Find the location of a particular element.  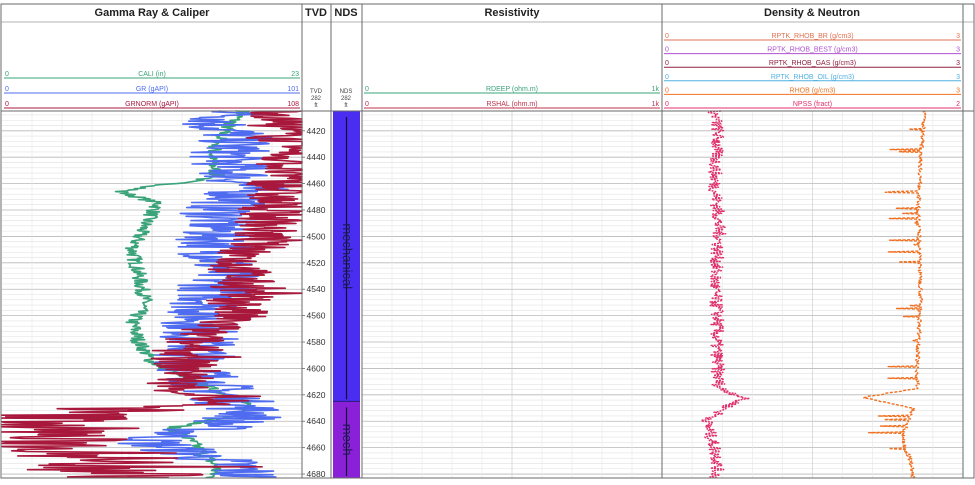

depth-tick-label: 4580 is located at coordinates (316, 342).